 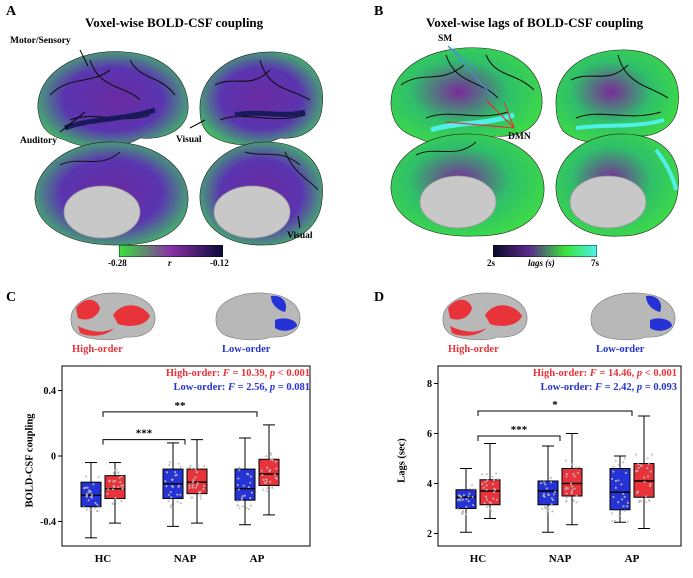 I want to click on box-high-order-nap, so click(x=197, y=481).